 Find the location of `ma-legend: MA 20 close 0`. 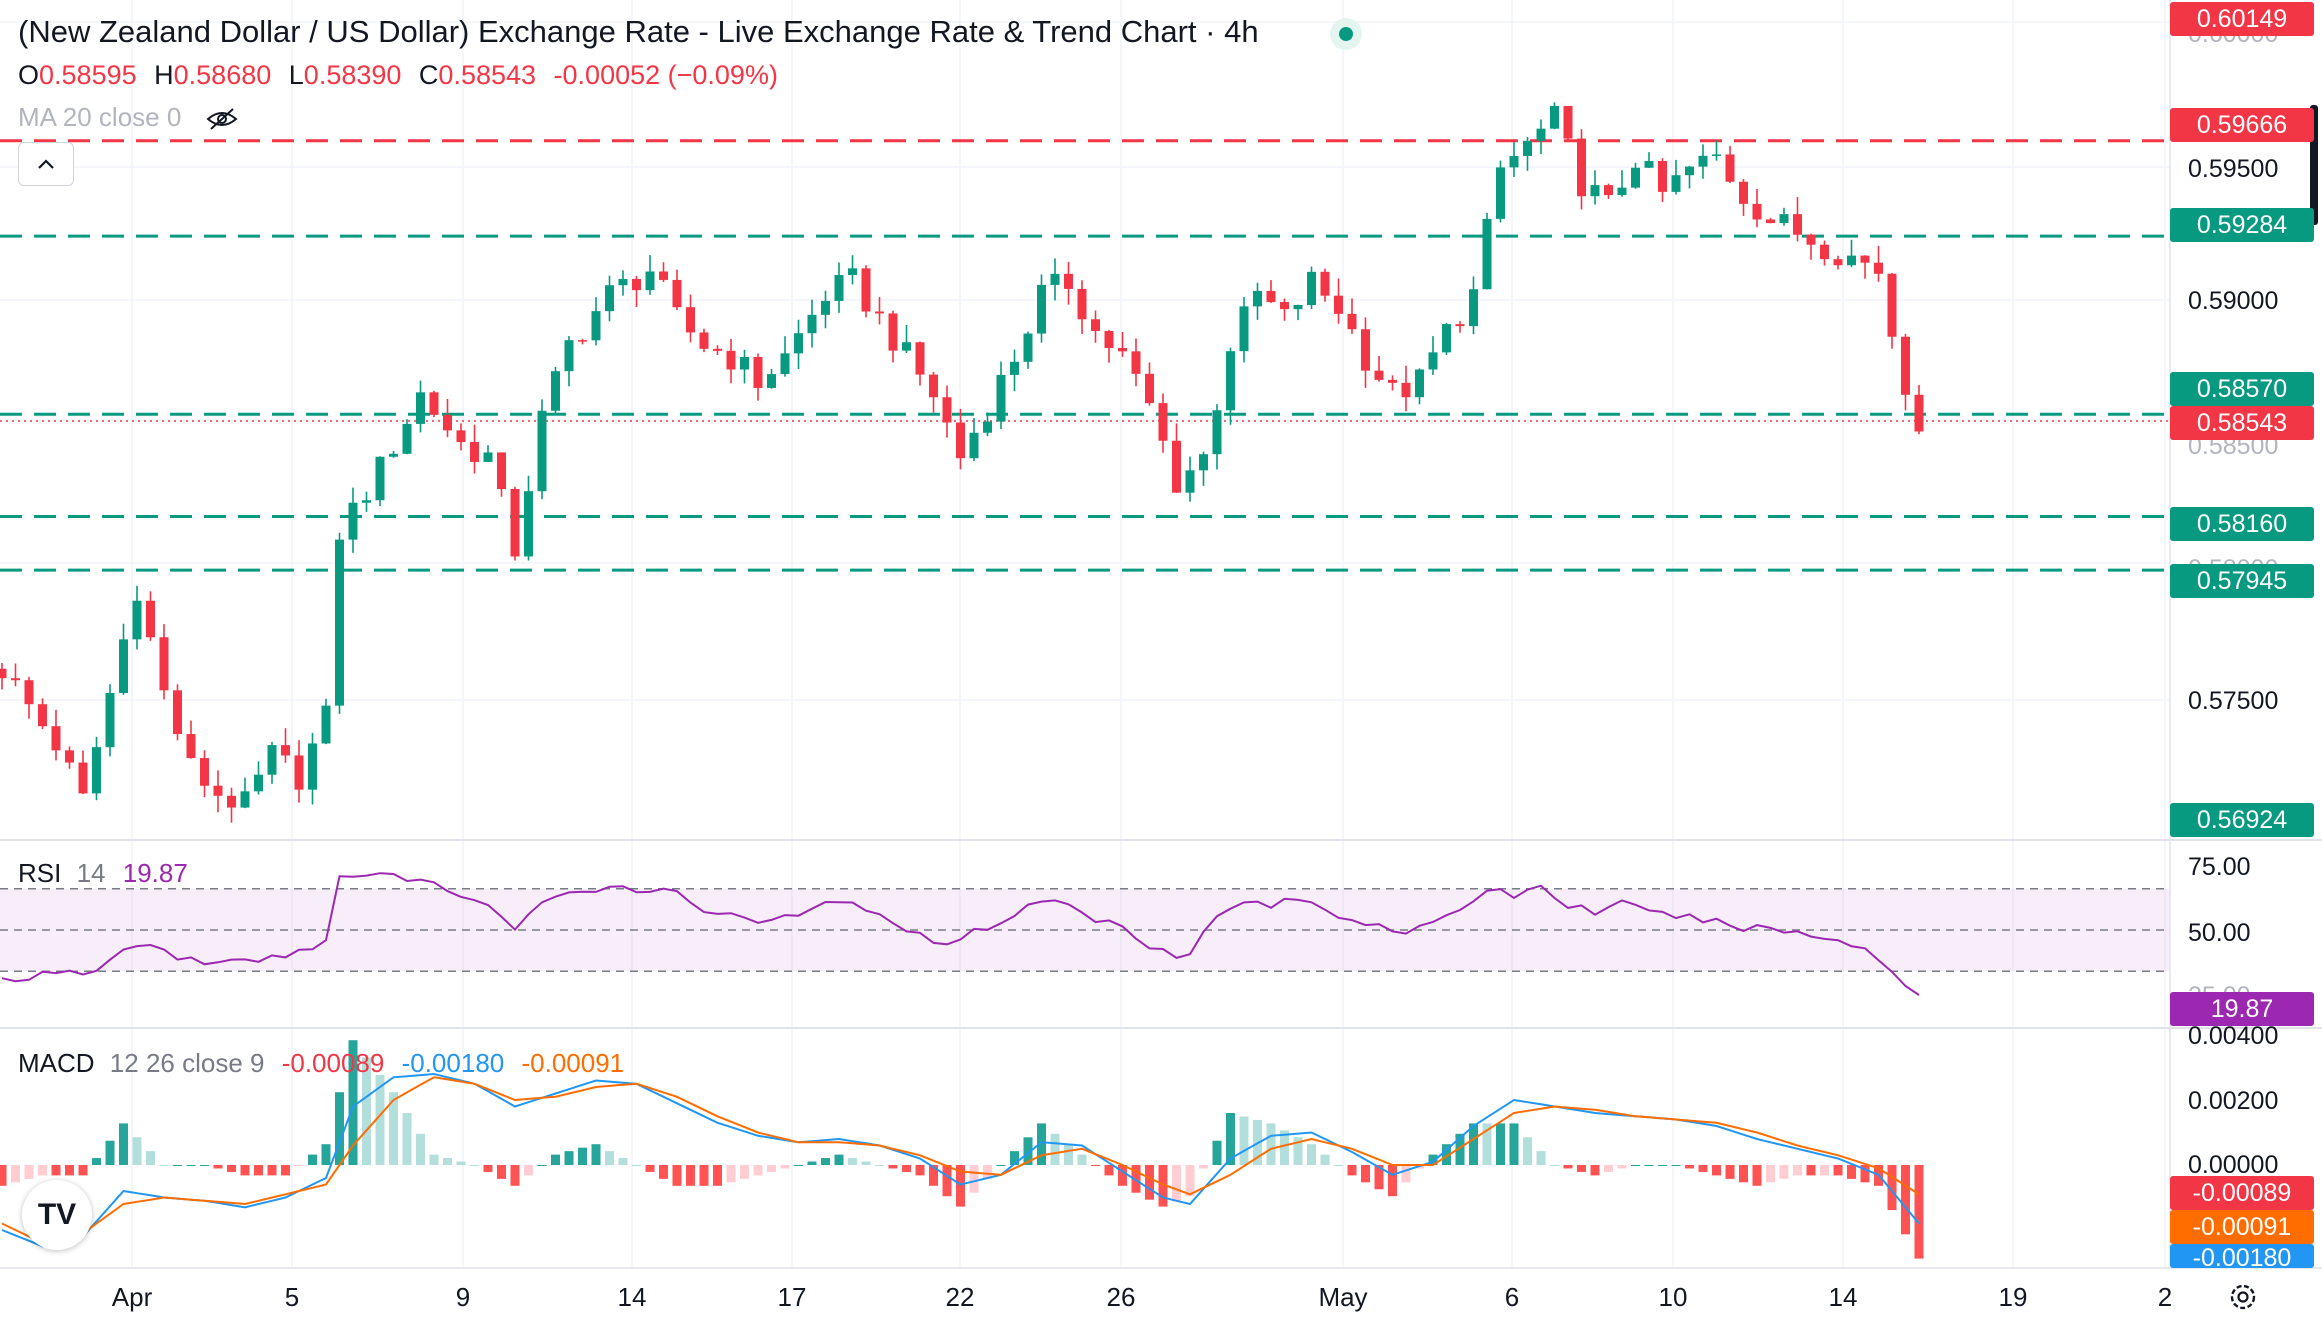

ma-legend: MA 20 close 0 is located at coordinates (128, 117).